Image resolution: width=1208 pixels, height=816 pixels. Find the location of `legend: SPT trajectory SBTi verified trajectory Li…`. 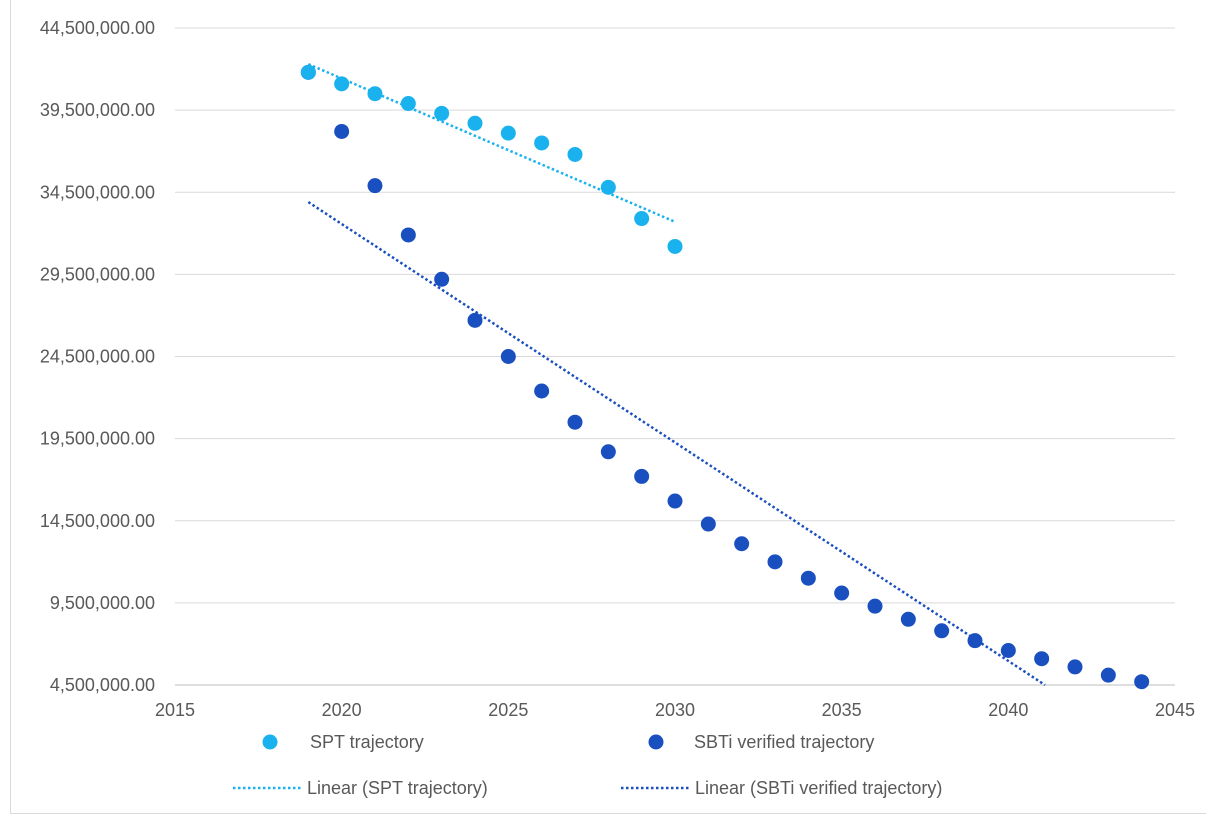

legend: SPT trajectory SBTi verified trajectory Li… is located at coordinates (587, 765).